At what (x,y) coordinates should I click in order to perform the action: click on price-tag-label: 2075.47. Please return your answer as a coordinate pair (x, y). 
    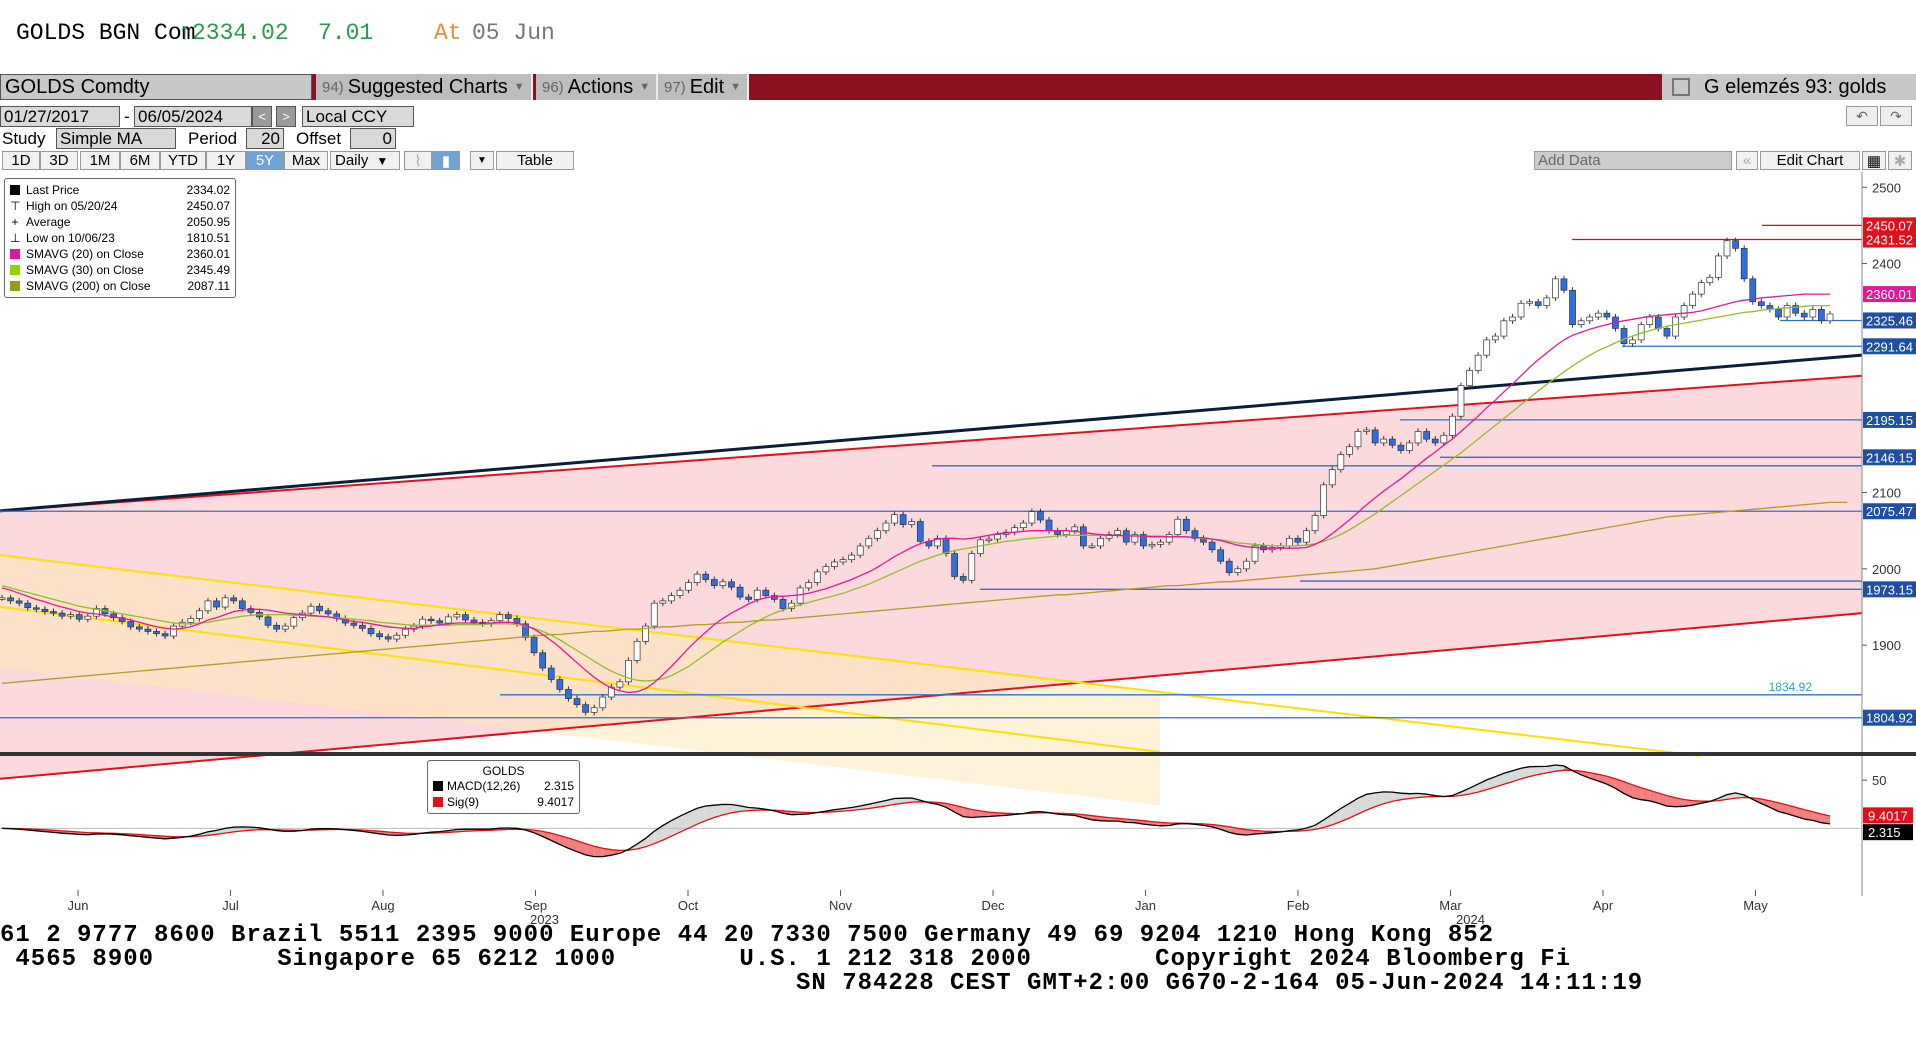
    Looking at the image, I should click on (1889, 511).